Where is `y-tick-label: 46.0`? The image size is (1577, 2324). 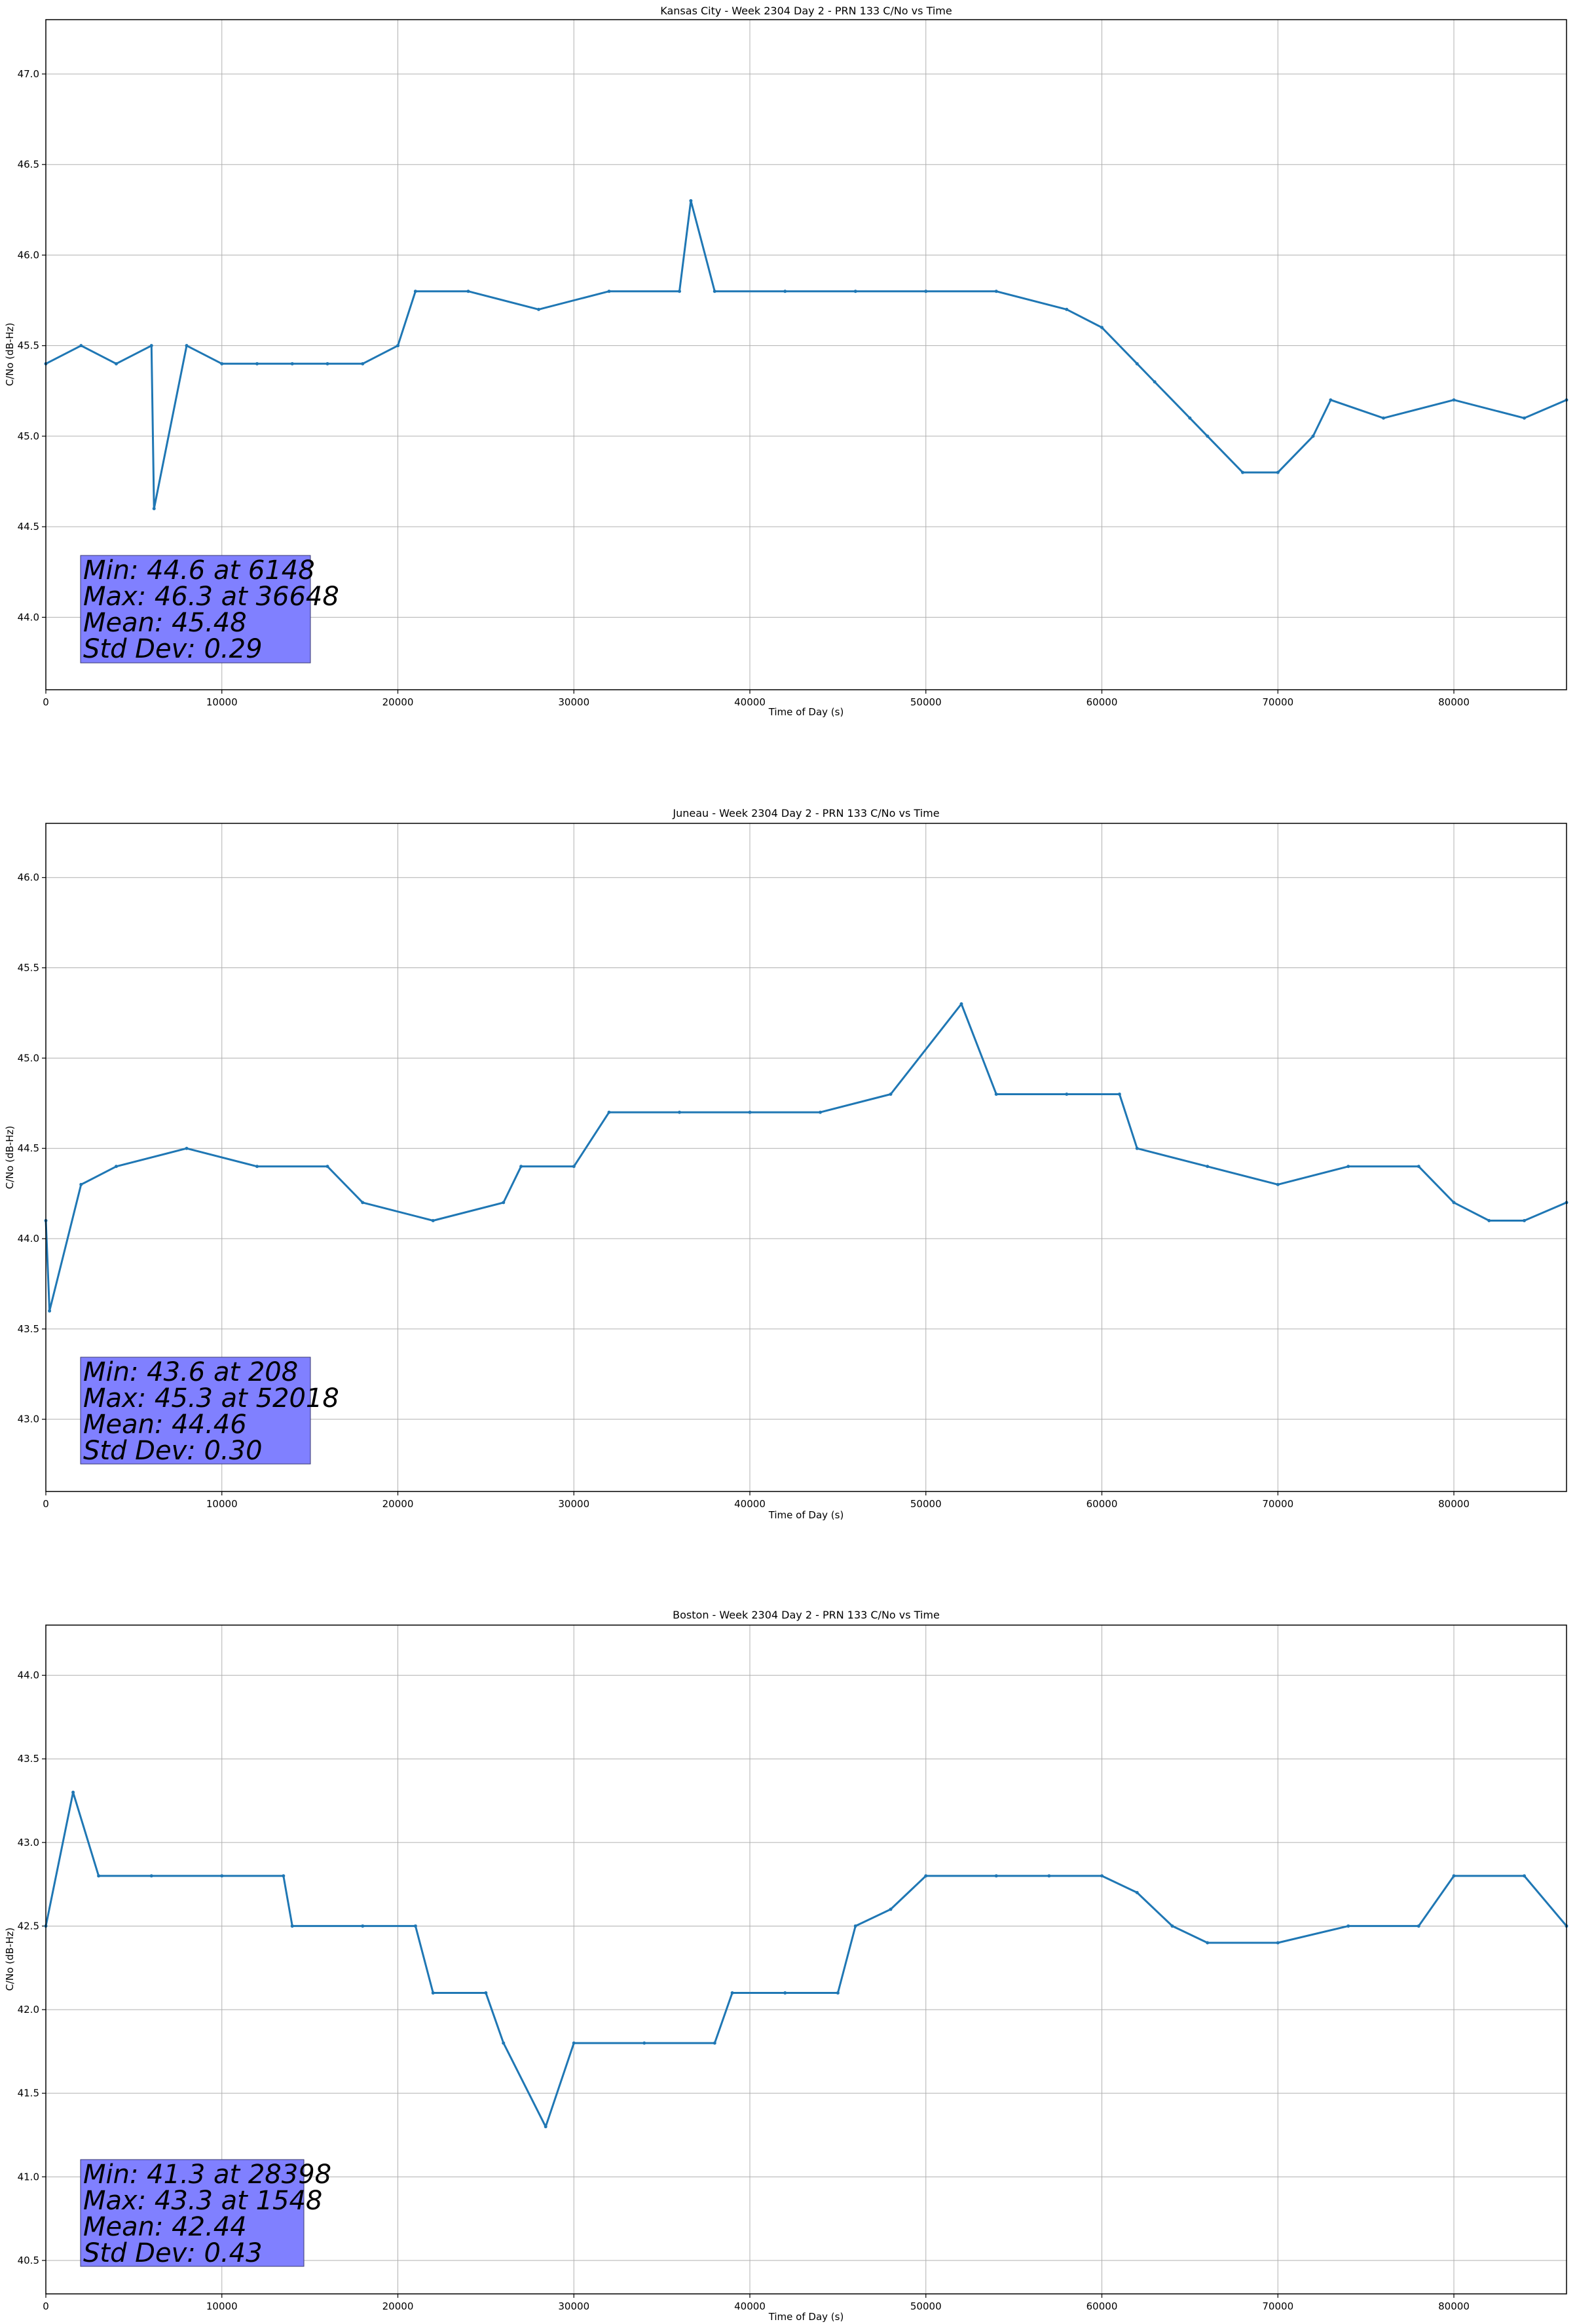 y-tick-label: 46.0 is located at coordinates (28, 255).